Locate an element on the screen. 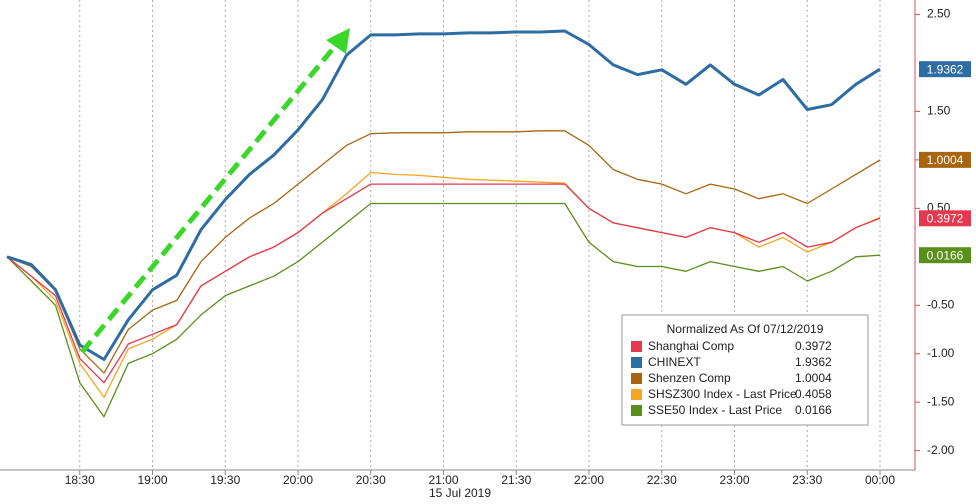 This screenshot has width=976, height=504. x-tick-label: 19:00 is located at coordinates (152, 480).